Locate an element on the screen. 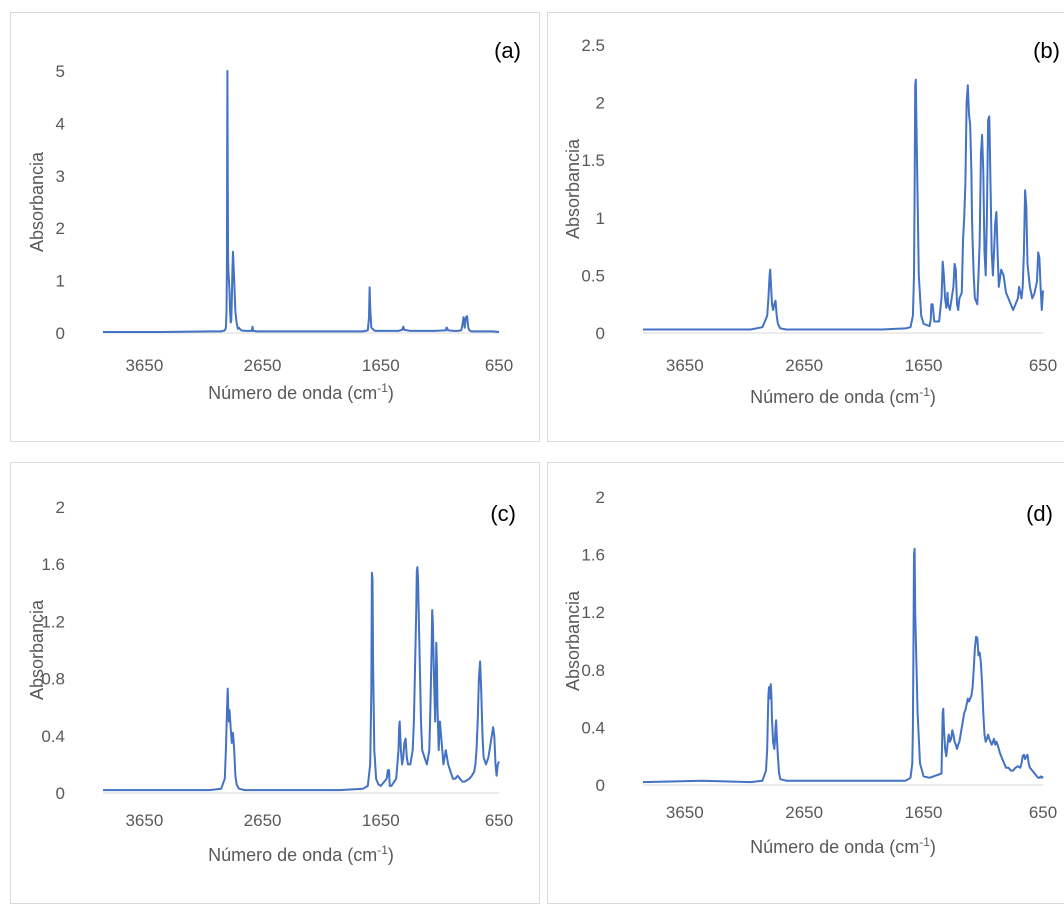  panel-label: (c) is located at coordinates (503, 513).